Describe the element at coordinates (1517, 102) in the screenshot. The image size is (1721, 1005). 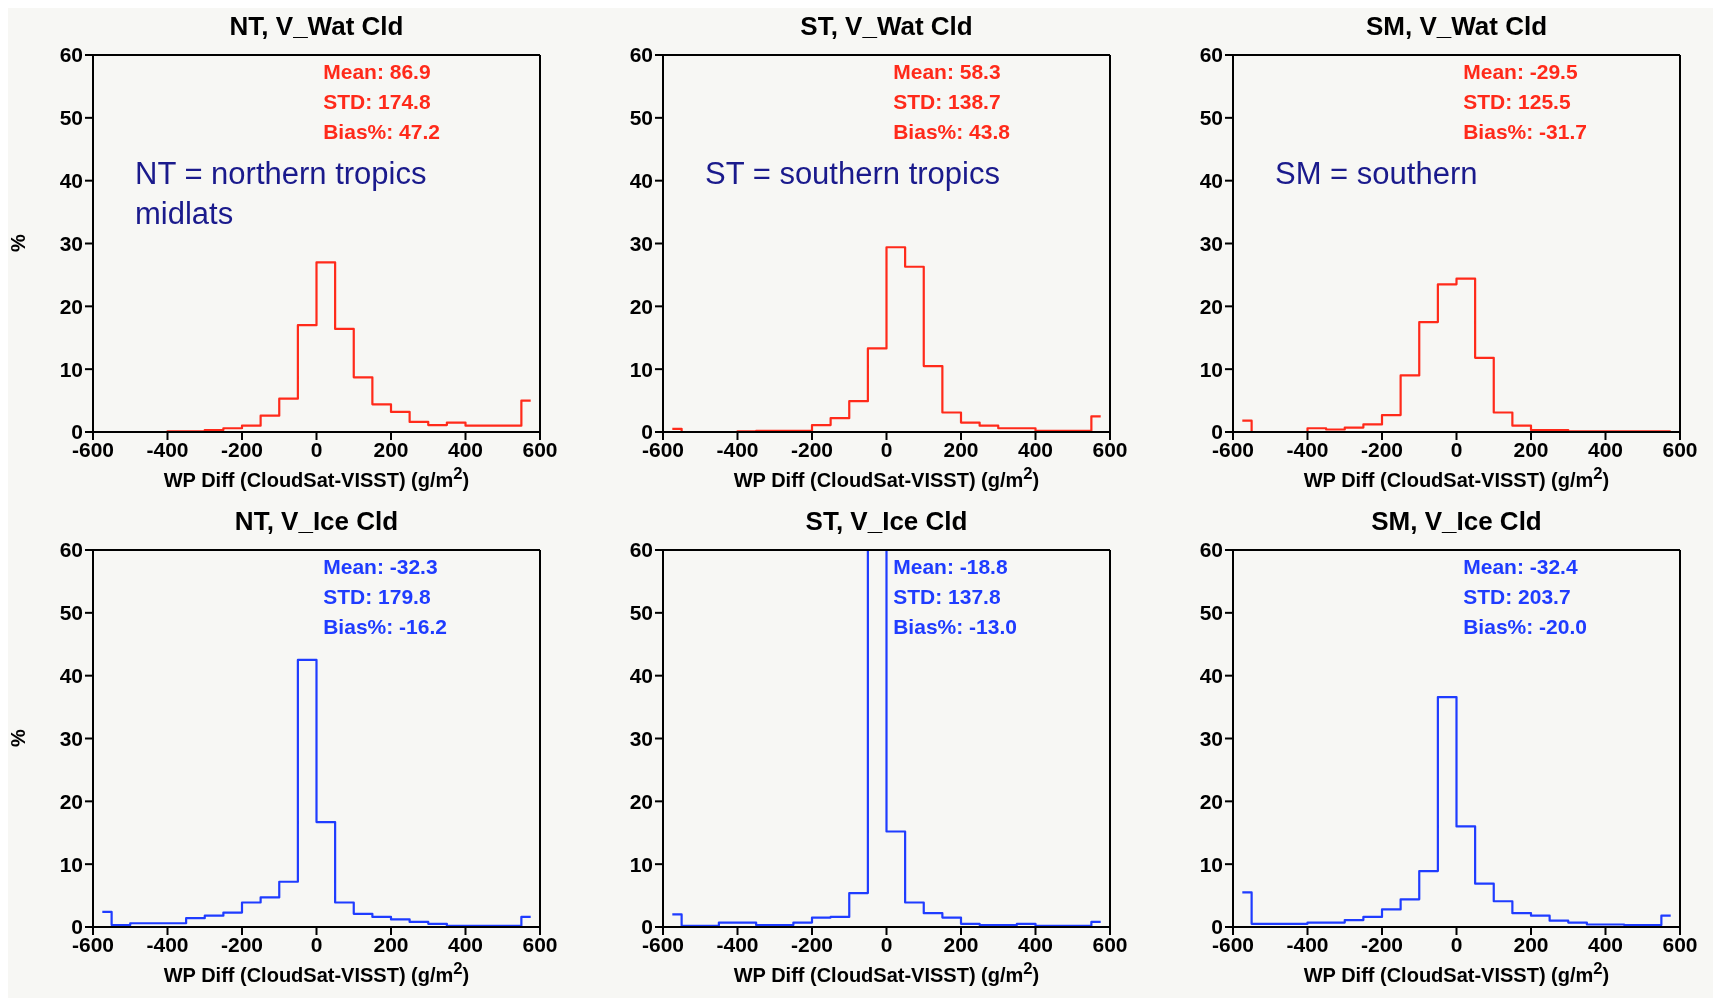
I see `annotation: STD: 125.5` at that location.